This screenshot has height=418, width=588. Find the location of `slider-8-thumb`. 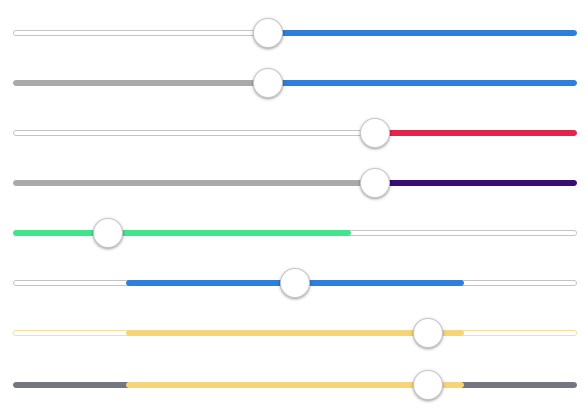

slider-8-thumb is located at coordinates (428, 385).